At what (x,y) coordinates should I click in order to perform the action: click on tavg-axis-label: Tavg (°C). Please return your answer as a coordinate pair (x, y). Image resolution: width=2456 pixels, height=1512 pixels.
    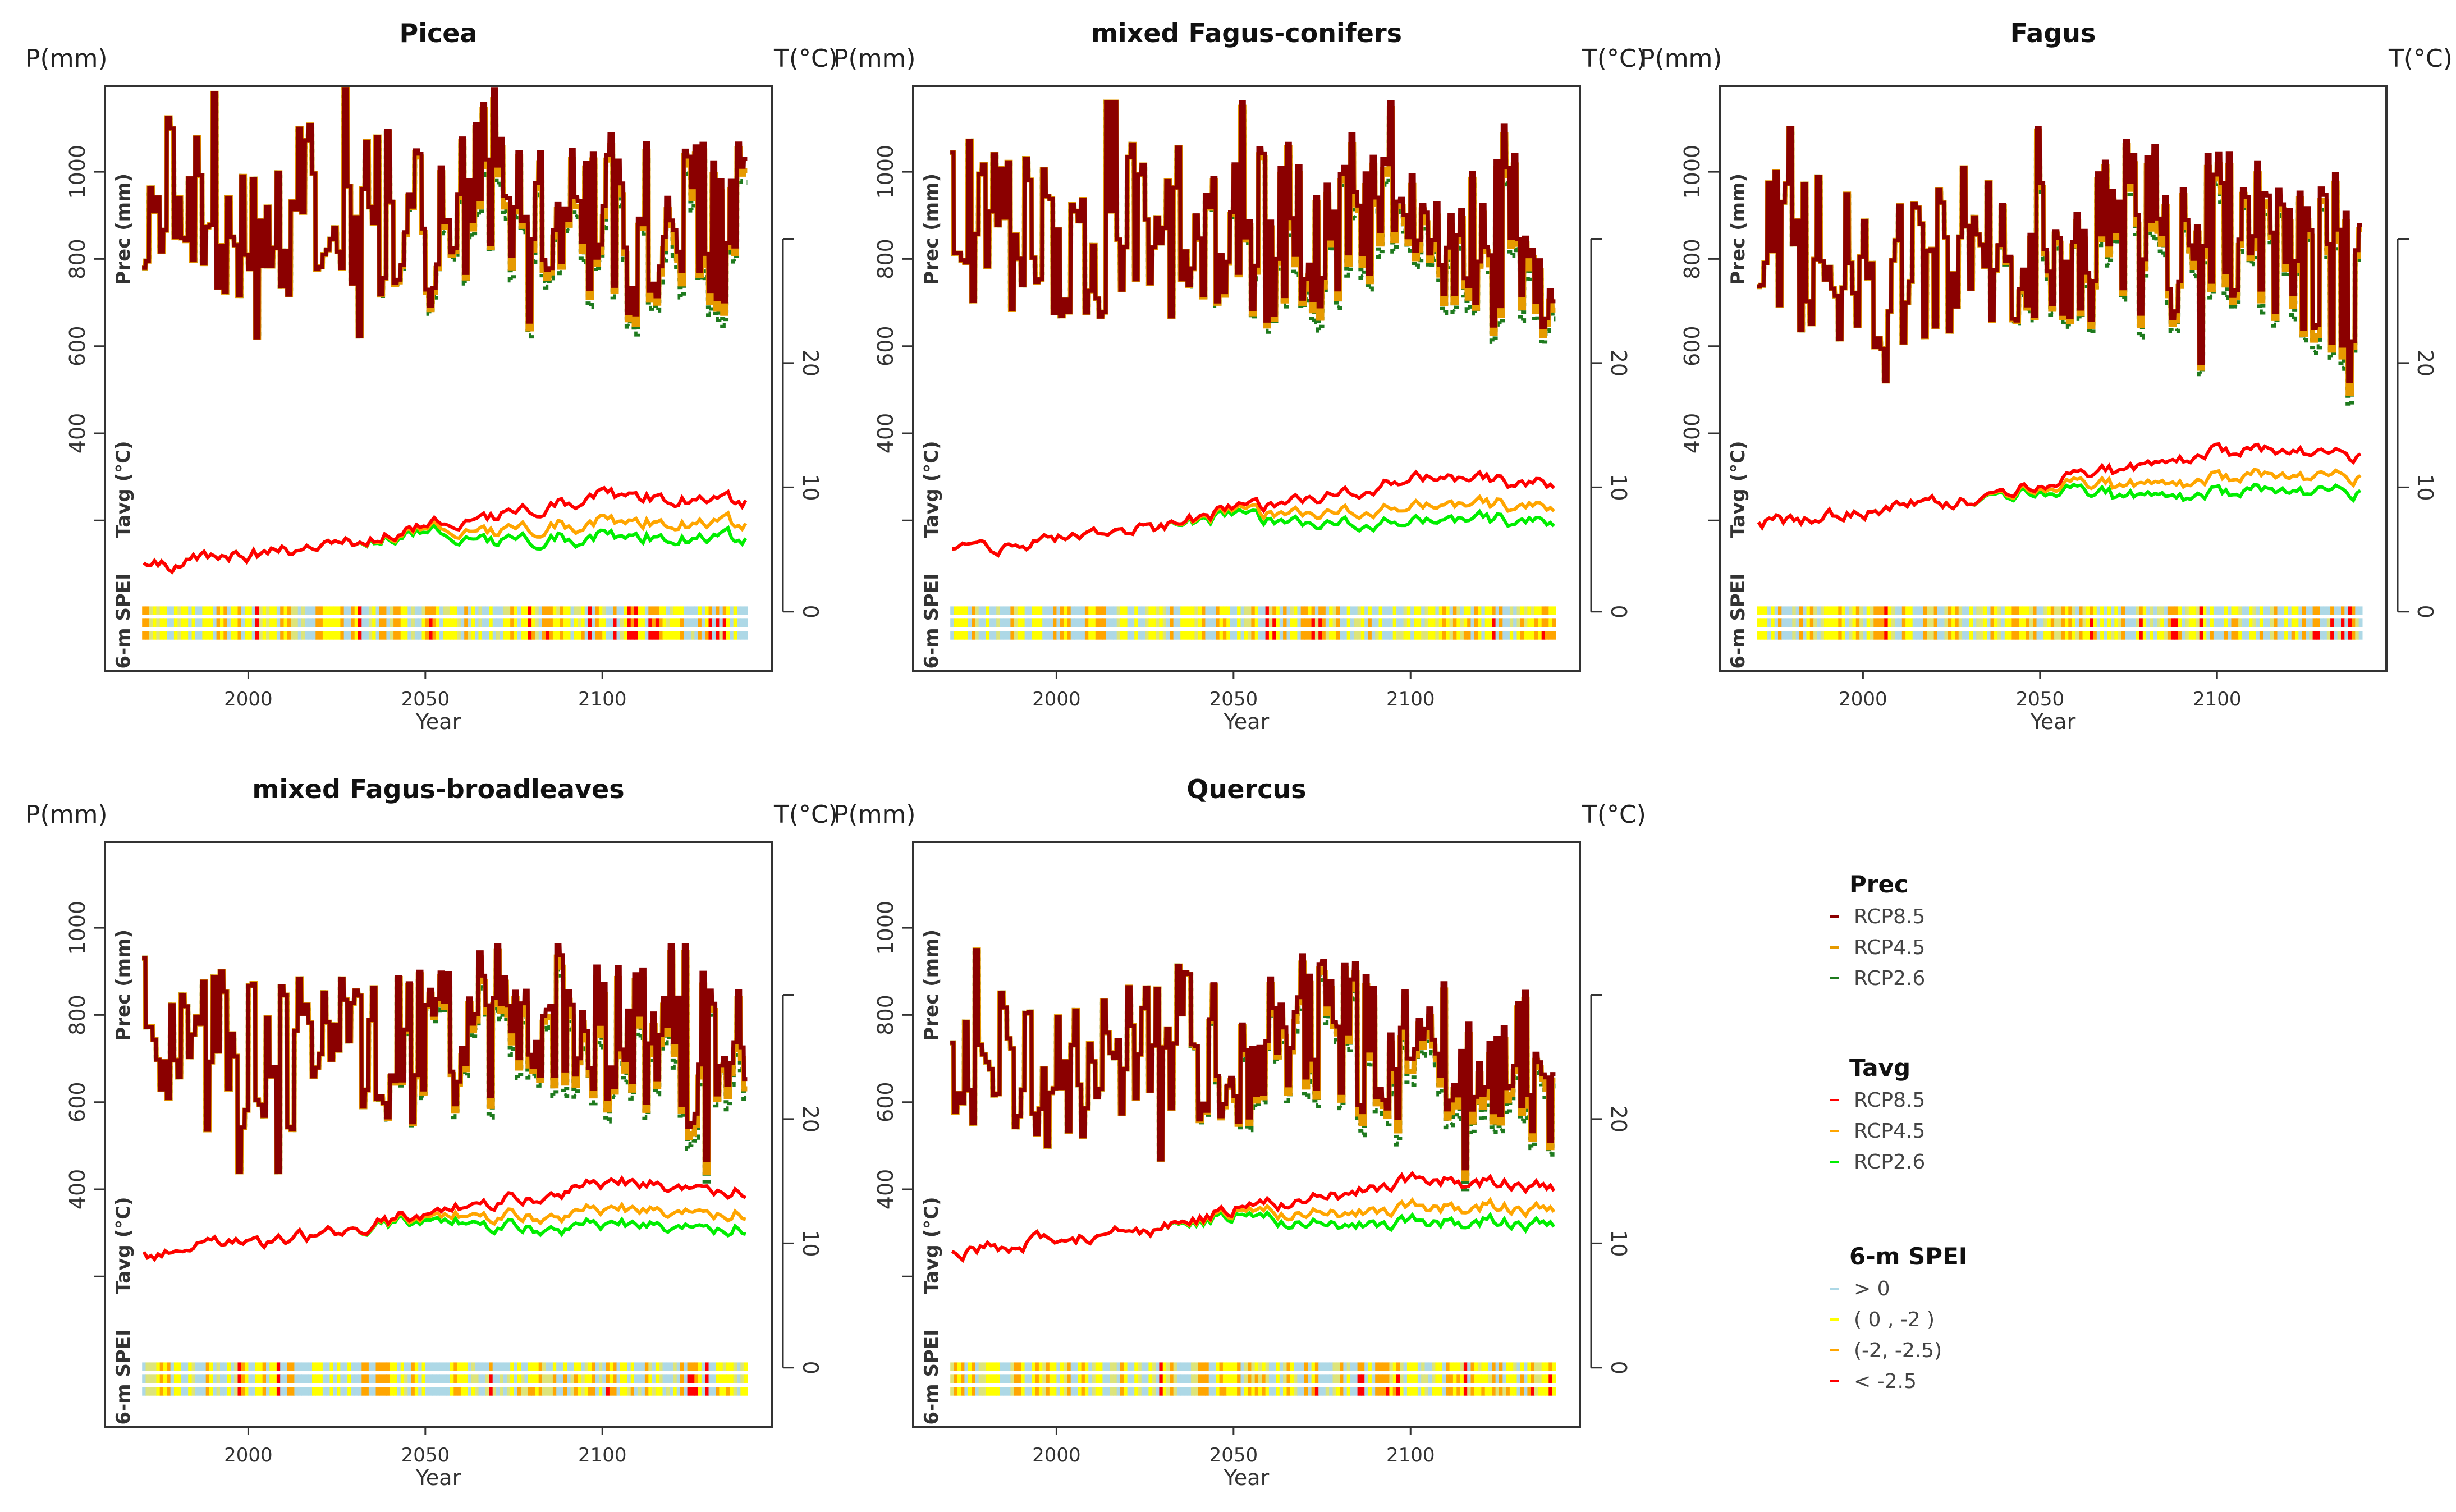
    Looking at the image, I should click on (1738, 490).